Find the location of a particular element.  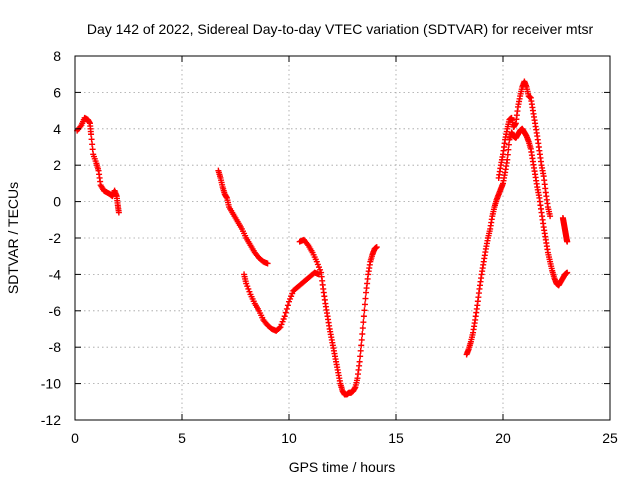

y-tick-label: -4 is located at coordinates (55, 274).